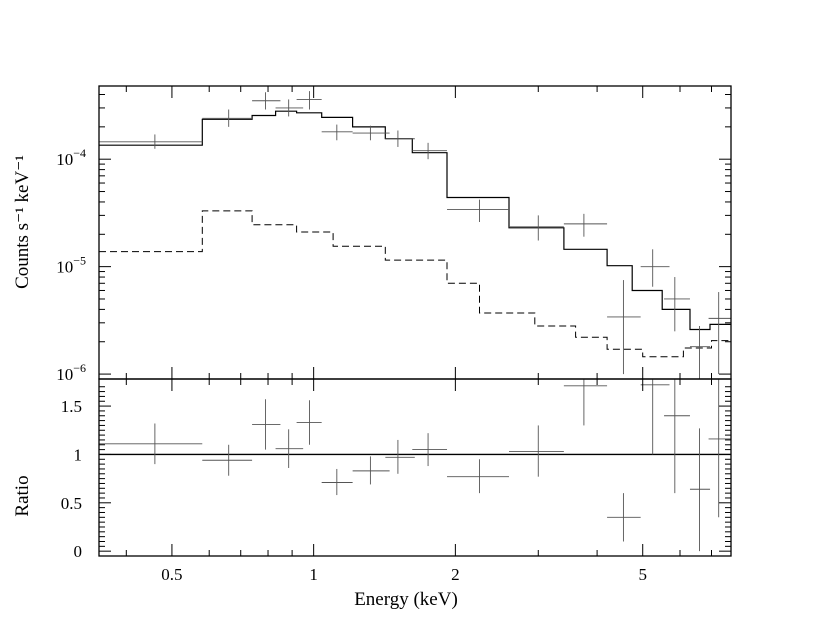 The image size is (830, 642). I want to click on x-tick-label: 5, so click(642, 574).